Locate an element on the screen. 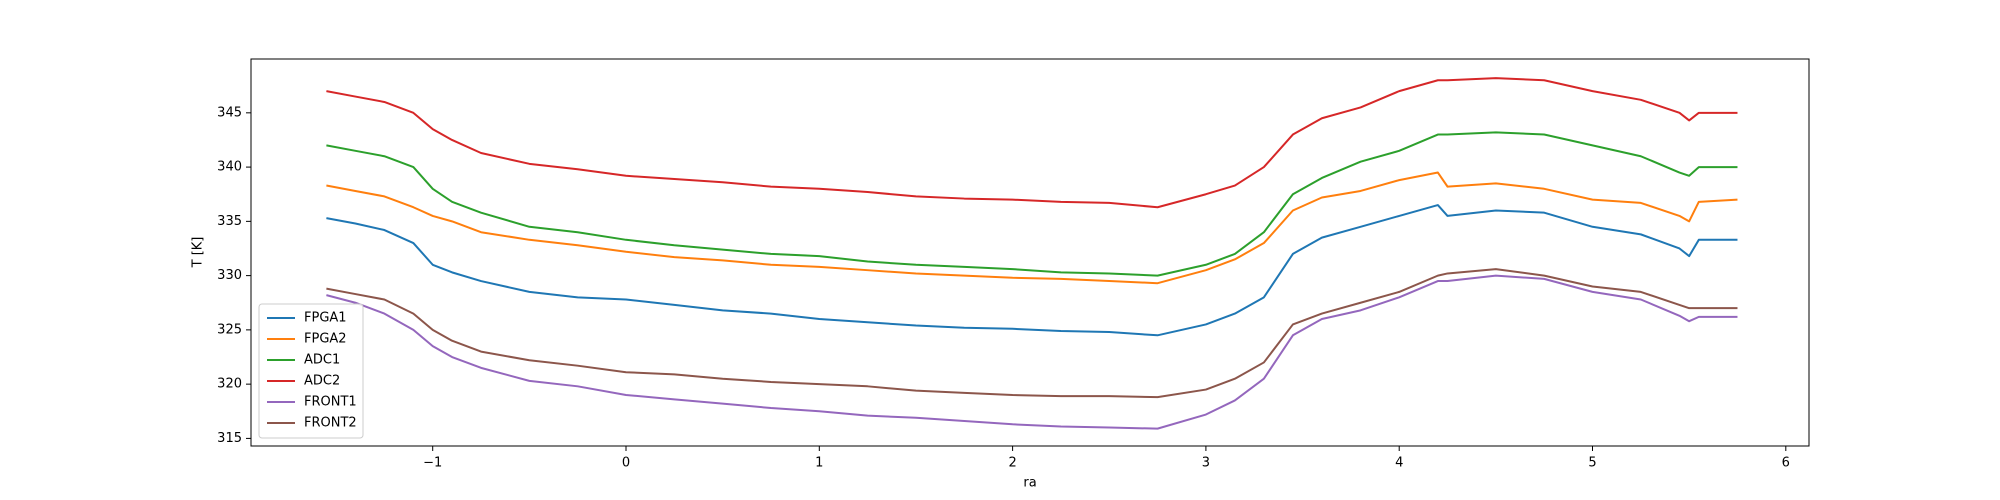  x-tick-label: −1 is located at coordinates (432, 463).